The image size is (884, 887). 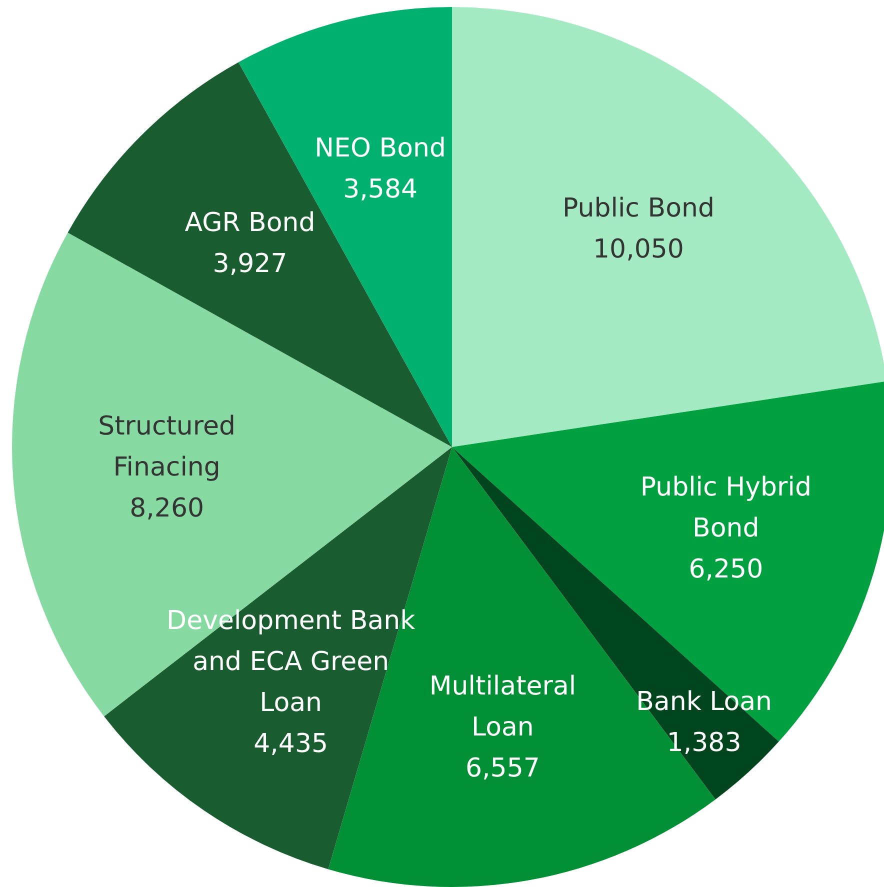 What do you see at coordinates (638, 209) in the screenshot?
I see `slice-label: Public Bond` at bounding box center [638, 209].